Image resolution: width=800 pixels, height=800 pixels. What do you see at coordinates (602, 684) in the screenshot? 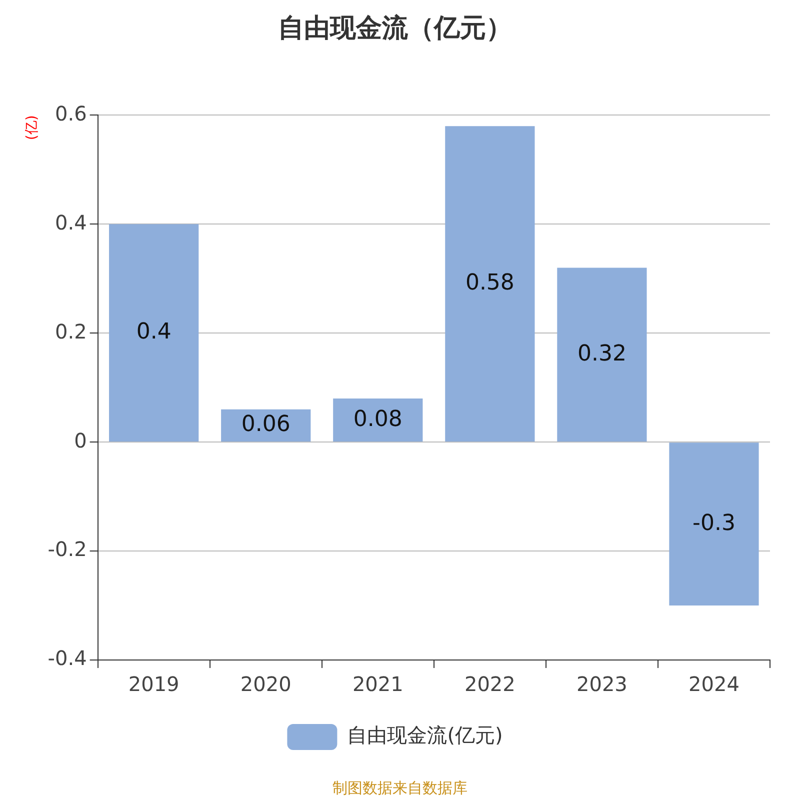
I see `x-tick-label: 2023` at bounding box center [602, 684].